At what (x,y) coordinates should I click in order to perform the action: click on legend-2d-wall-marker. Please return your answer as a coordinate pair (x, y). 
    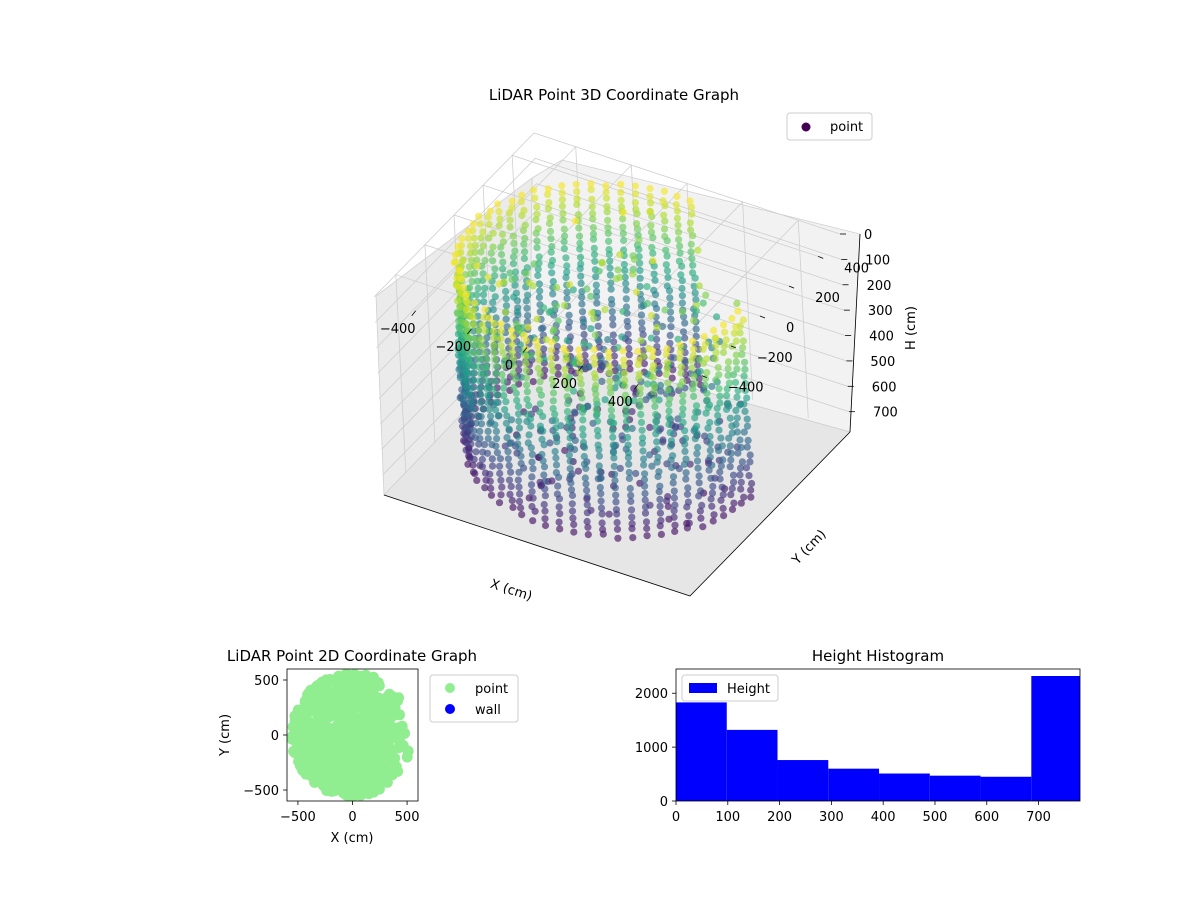
    Looking at the image, I should click on (450, 709).